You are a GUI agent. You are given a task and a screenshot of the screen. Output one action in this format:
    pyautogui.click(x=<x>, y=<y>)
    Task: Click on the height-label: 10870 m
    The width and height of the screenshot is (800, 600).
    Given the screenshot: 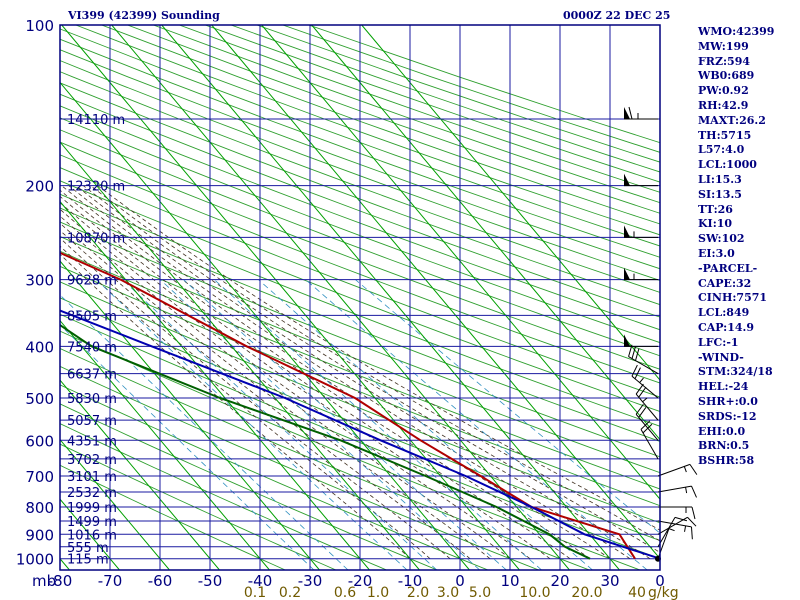 What is the action you would take?
    pyautogui.click(x=96, y=238)
    